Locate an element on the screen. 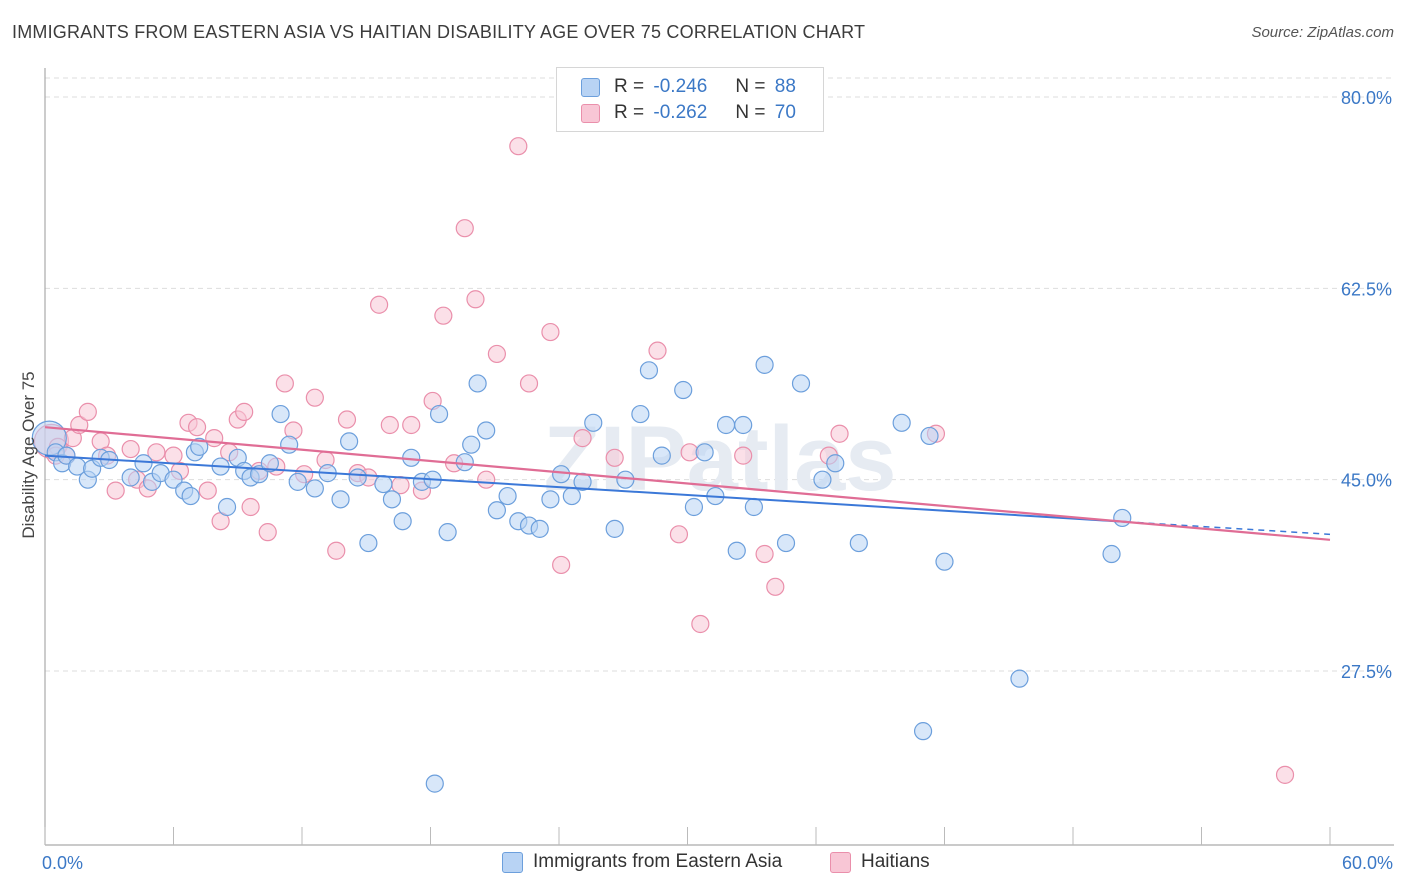  n-value: 70 is located at coordinates (785, 112).